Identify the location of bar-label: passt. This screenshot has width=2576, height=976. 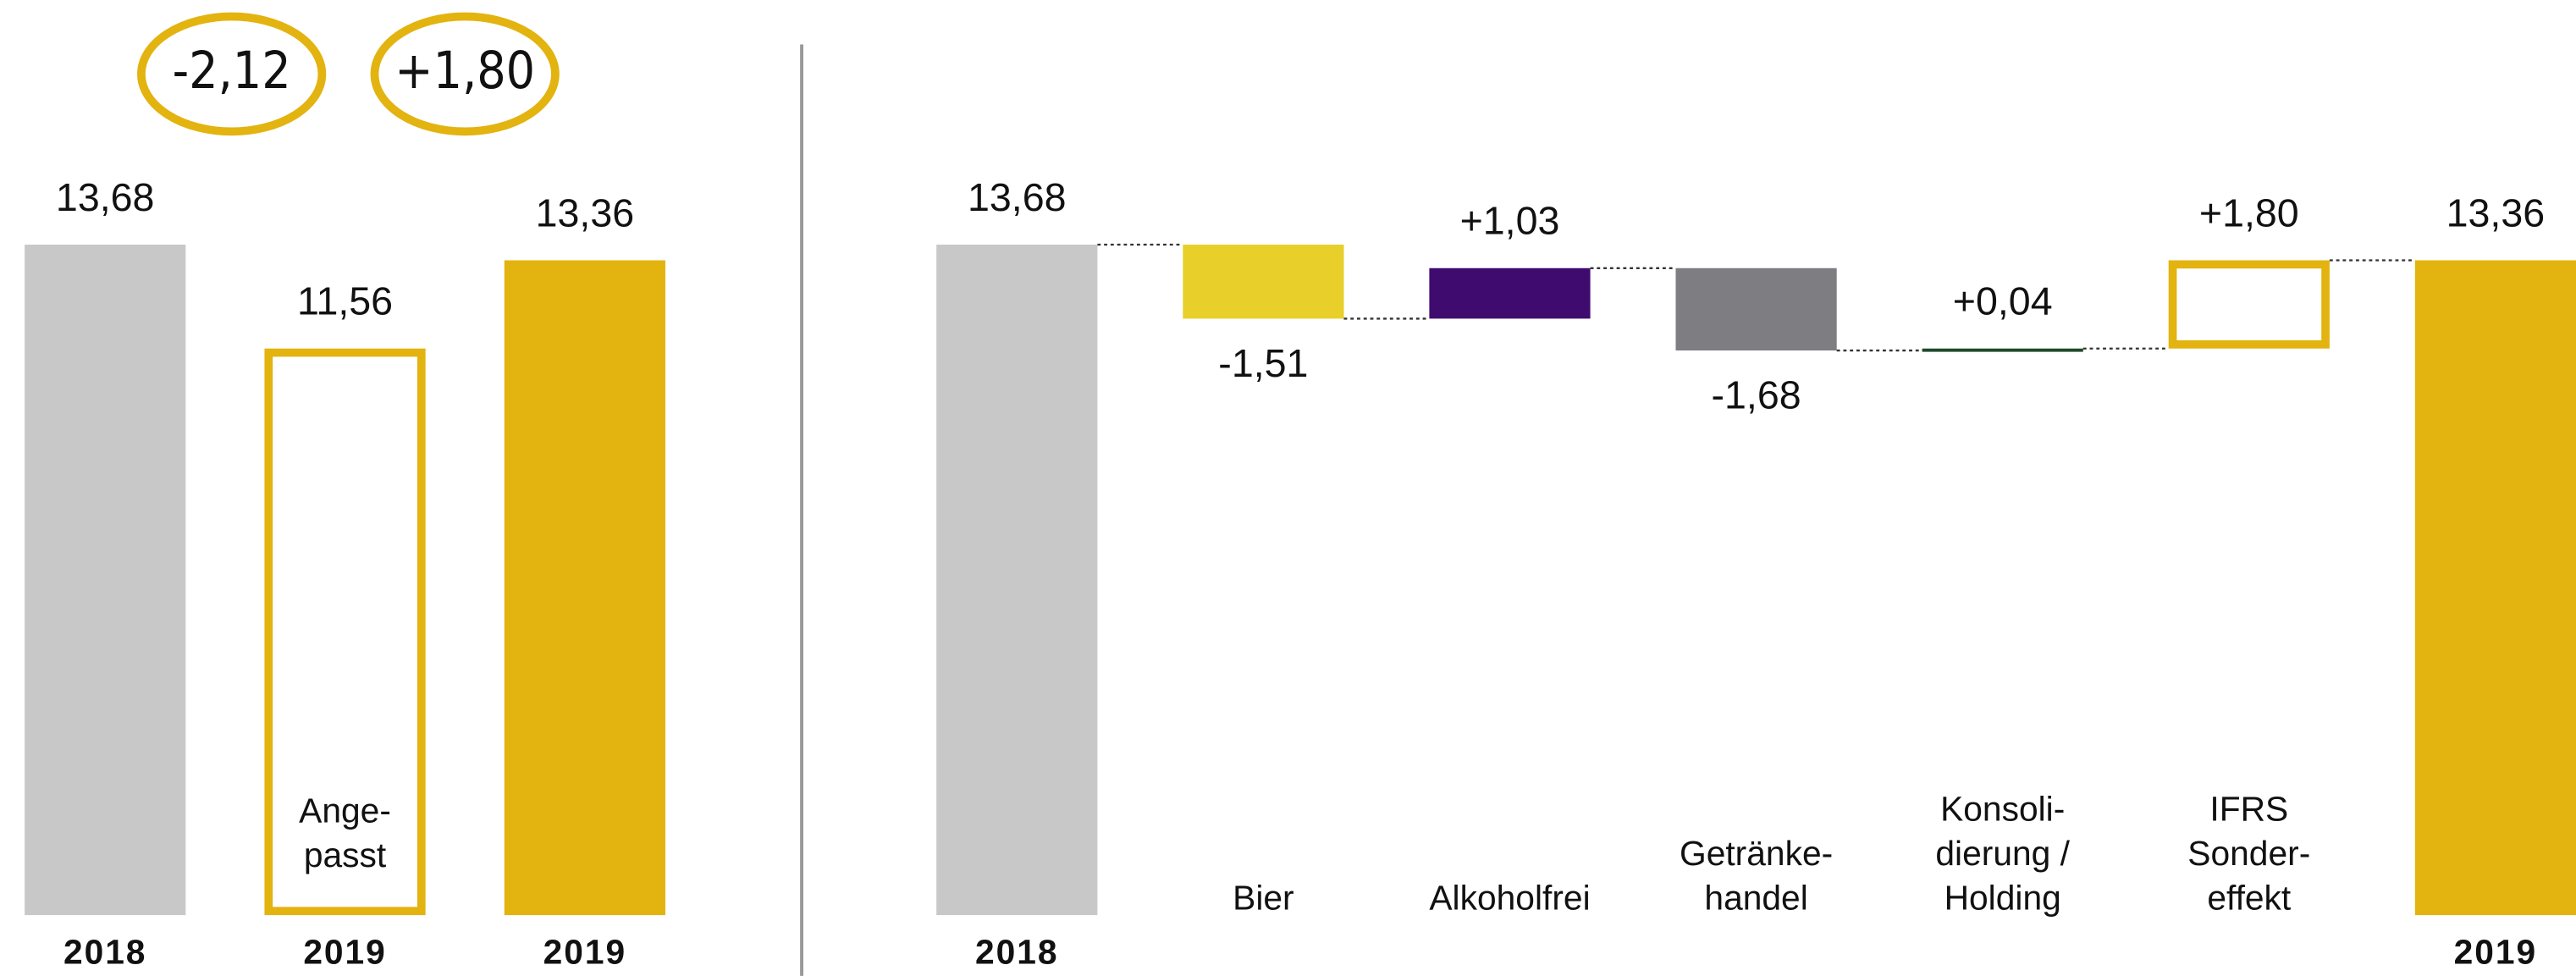
(346, 855).